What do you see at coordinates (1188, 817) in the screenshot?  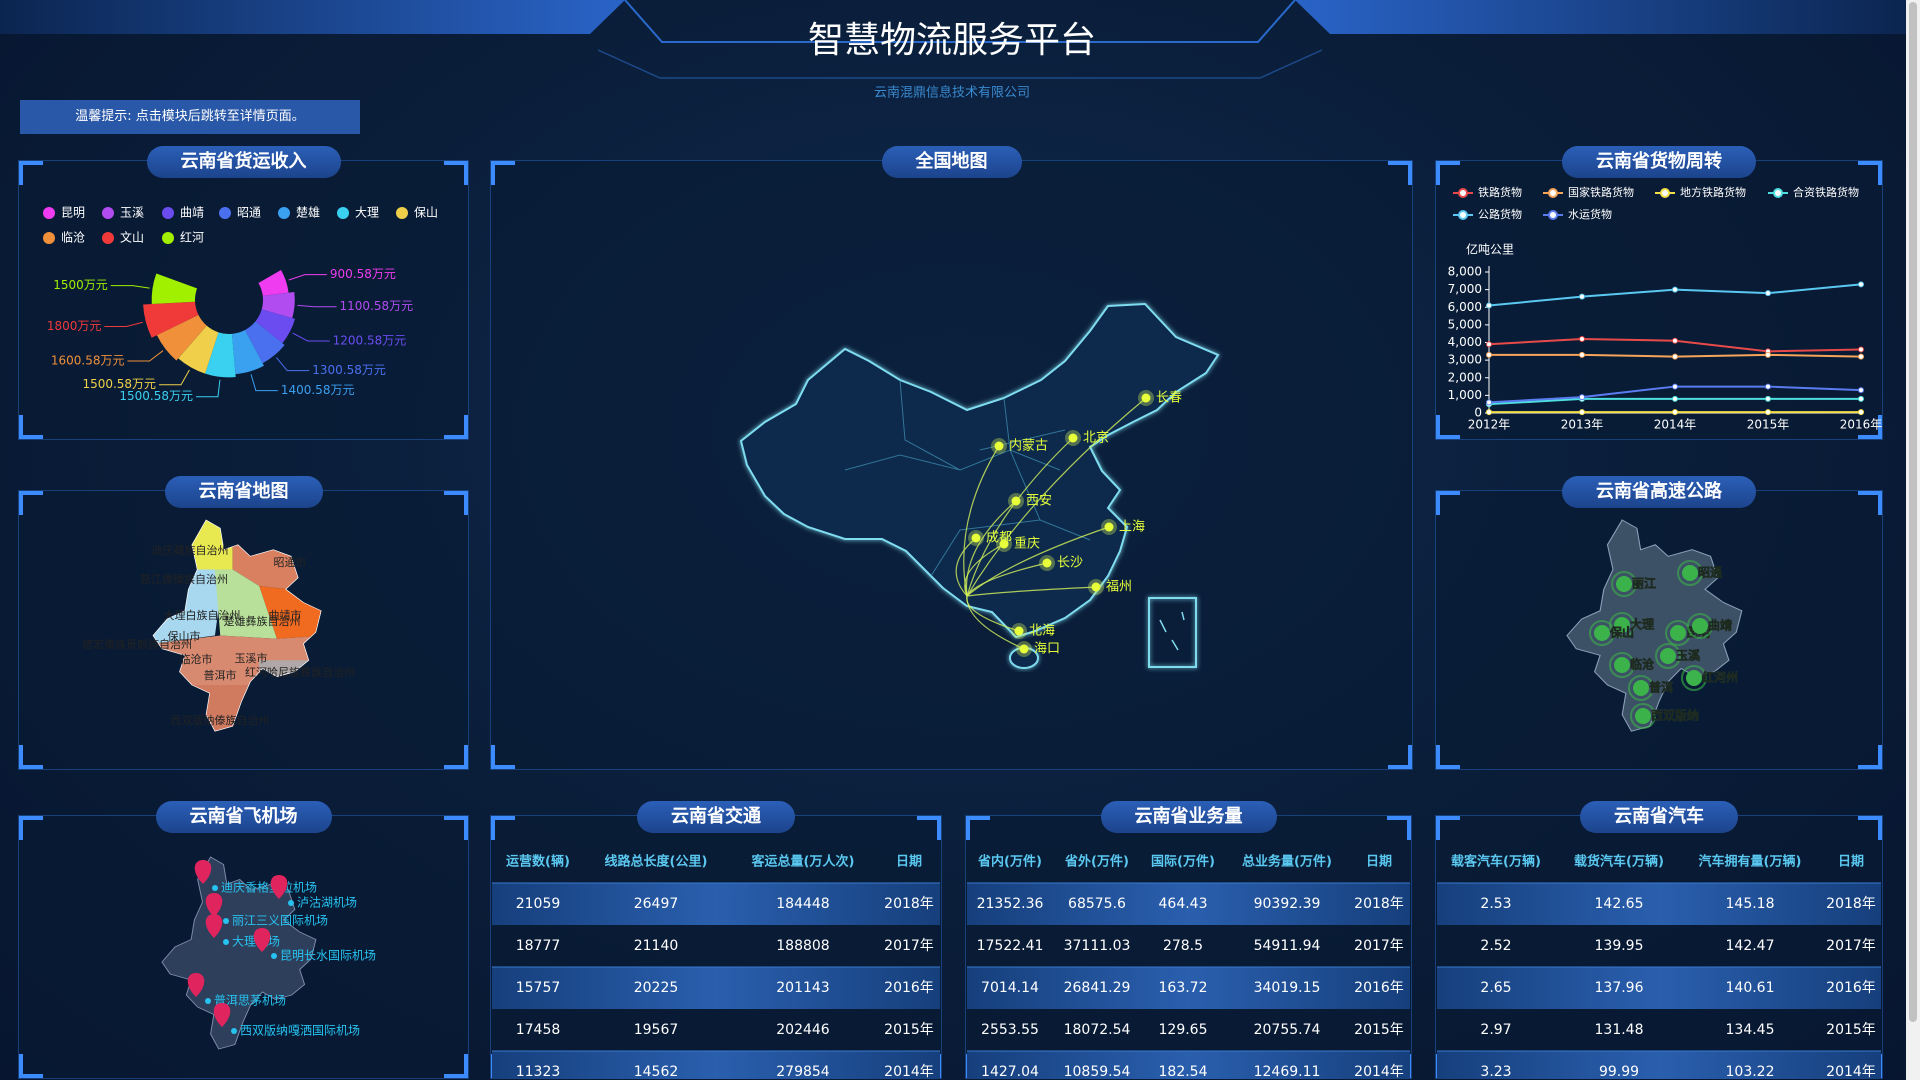 I see `panel-title: 云南省业务量` at bounding box center [1188, 817].